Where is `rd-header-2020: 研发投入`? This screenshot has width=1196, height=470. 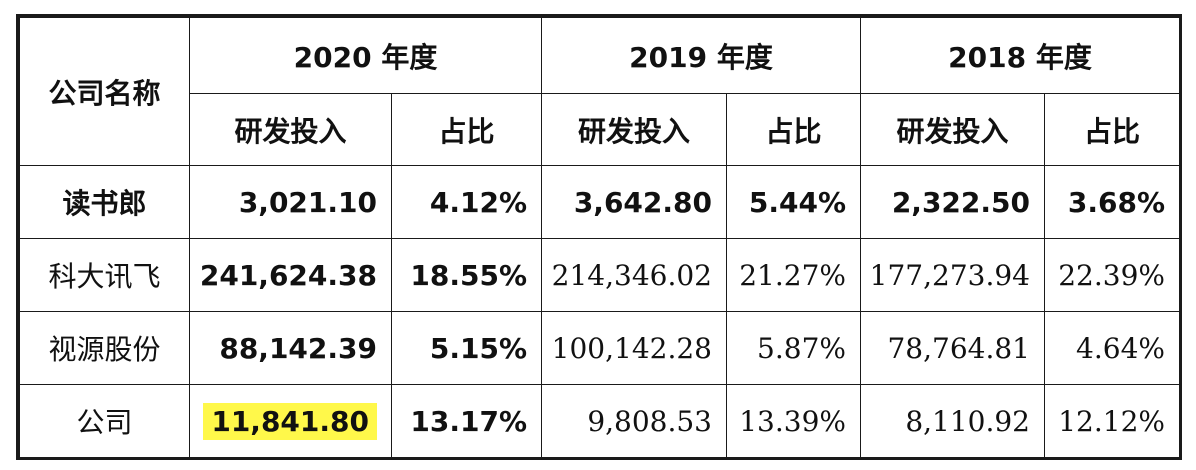 rd-header-2020: 研发投入 is located at coordinates (290, 129).